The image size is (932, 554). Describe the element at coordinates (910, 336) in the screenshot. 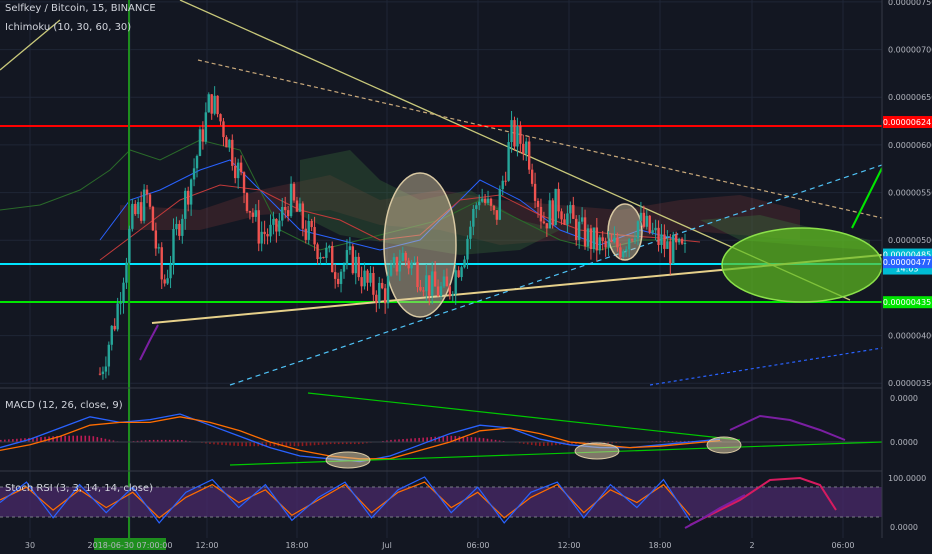

I see `price-tick-label: 0.00000400` at that location.